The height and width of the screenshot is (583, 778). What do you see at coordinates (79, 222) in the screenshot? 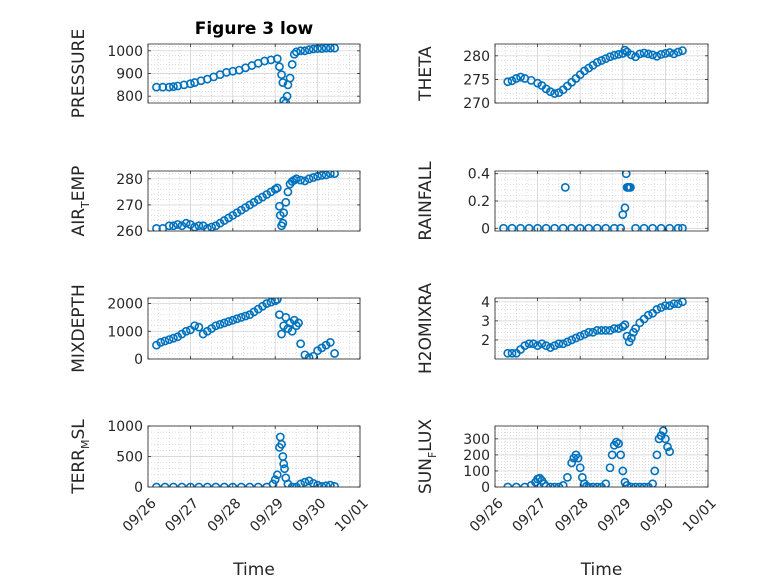
I see `y-label-part: AIR` at bounding box center [79, 222].